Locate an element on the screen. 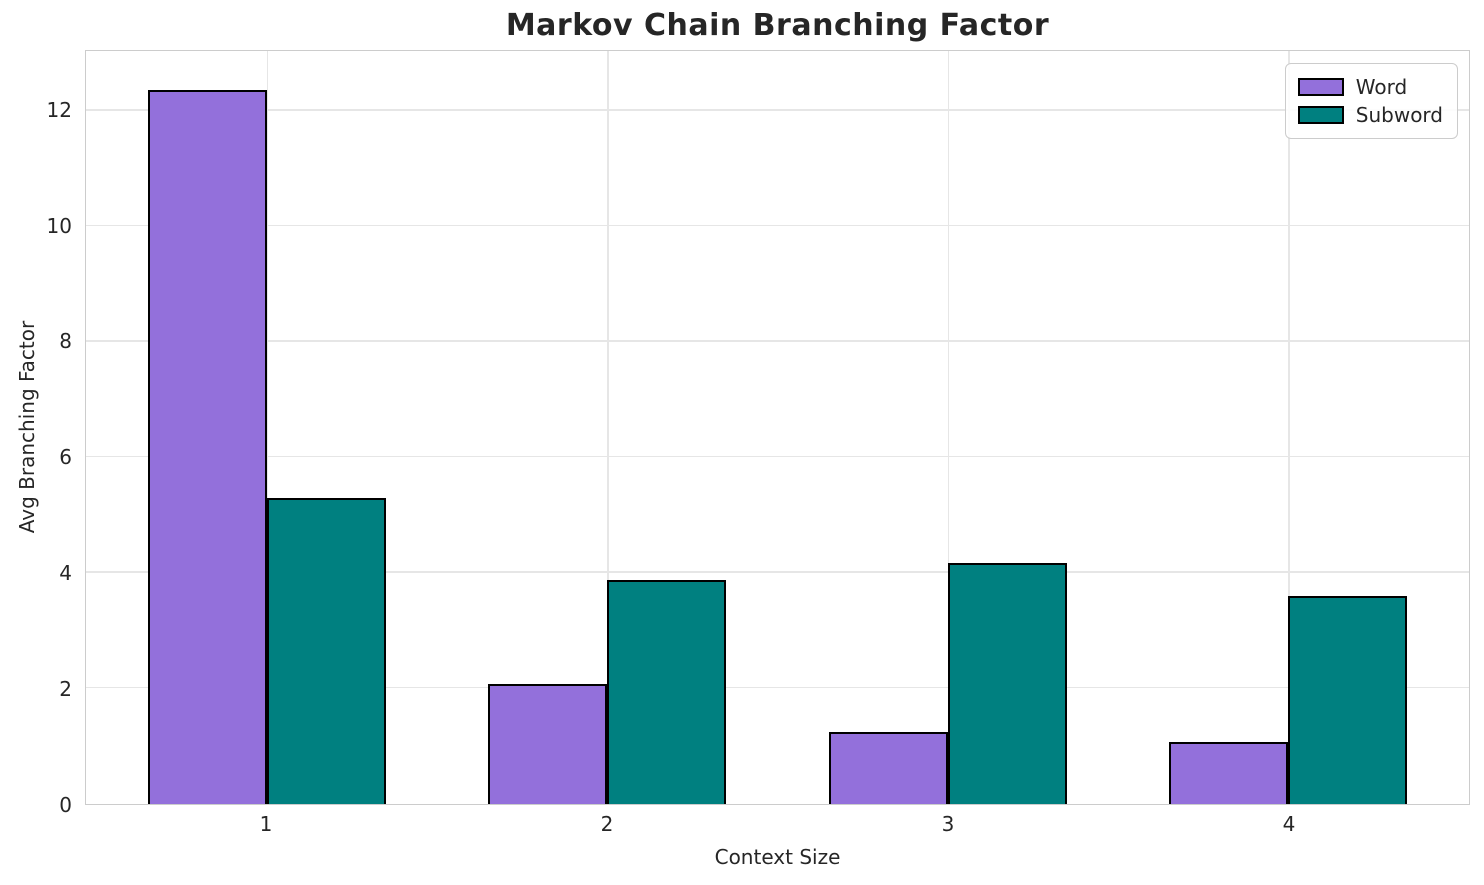  y-tick-label-6: 6 is located at coordinates (65, 457).